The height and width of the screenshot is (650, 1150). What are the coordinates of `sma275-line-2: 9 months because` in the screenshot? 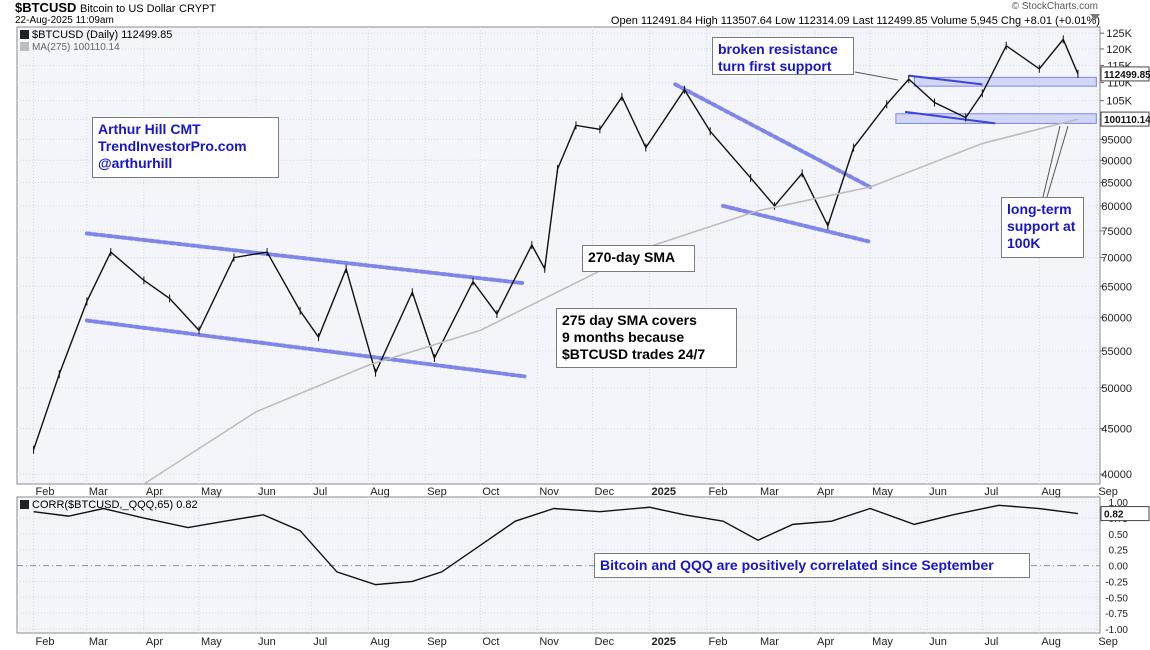 It's located at (623, 337).